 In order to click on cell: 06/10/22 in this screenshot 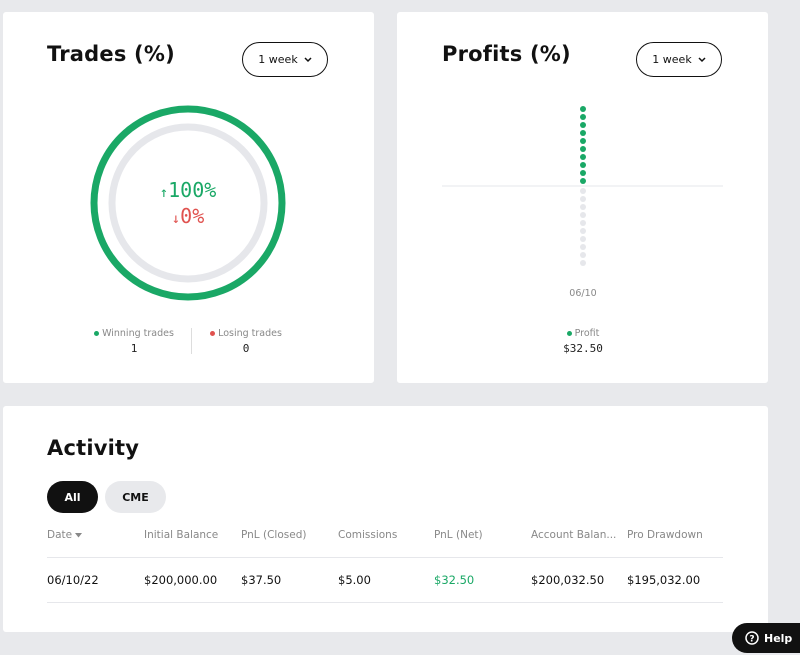, I will do `click(73, 580)`.